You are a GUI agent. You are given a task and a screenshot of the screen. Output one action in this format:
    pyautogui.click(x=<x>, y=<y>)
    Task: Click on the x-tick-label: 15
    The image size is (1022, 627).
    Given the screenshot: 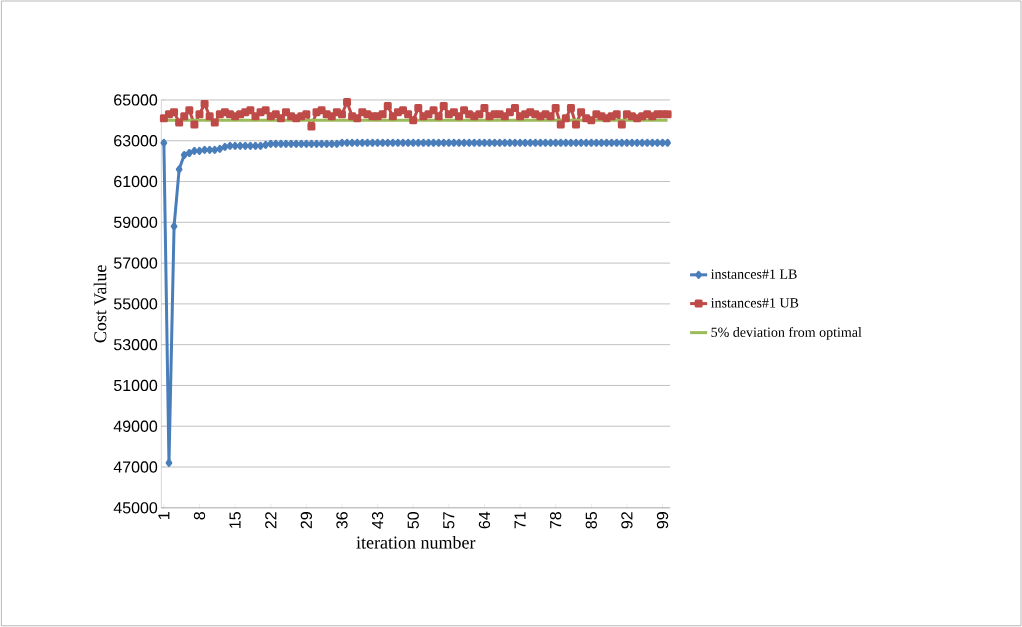 What is the action you would take?
    pyautogui.click(x=235, y=519)
    